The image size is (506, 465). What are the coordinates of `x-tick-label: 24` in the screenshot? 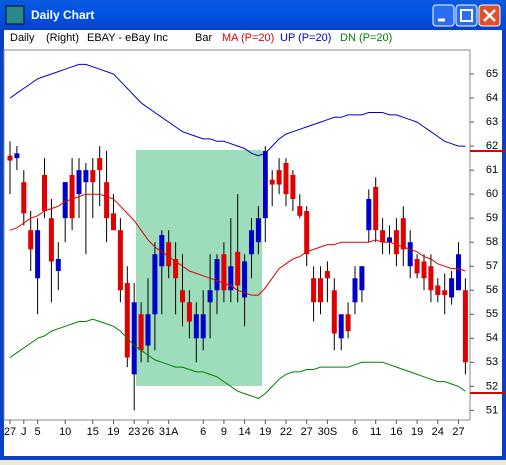 It's located at (438, 432).